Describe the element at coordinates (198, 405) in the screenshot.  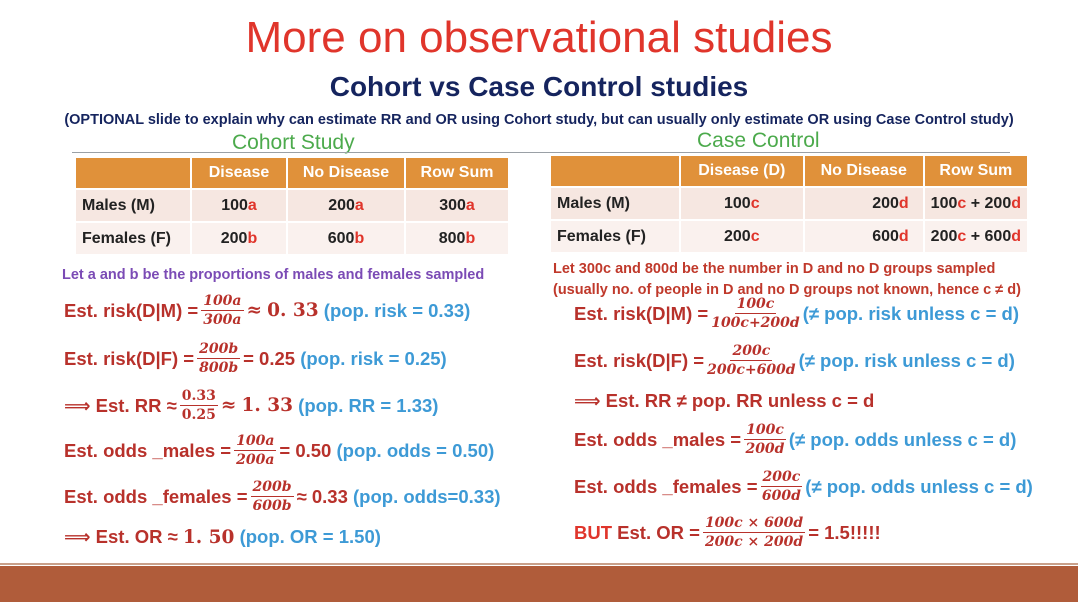
I see `fraction: 0.33 0.25` at that location.